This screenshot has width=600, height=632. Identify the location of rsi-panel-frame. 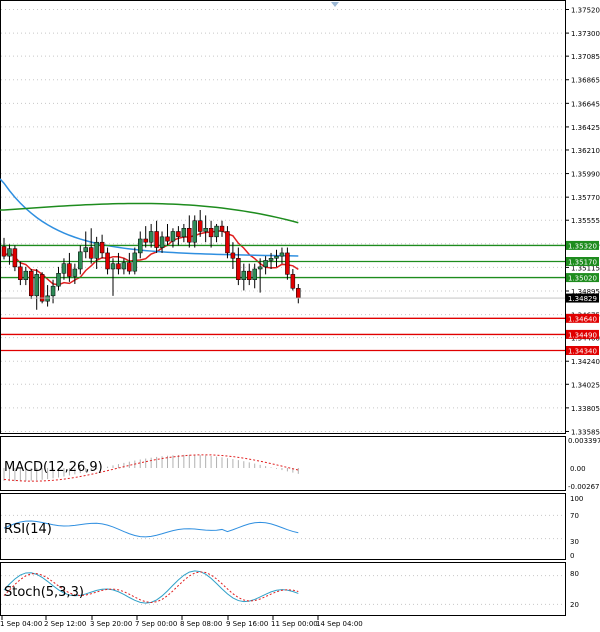
(283, 526).